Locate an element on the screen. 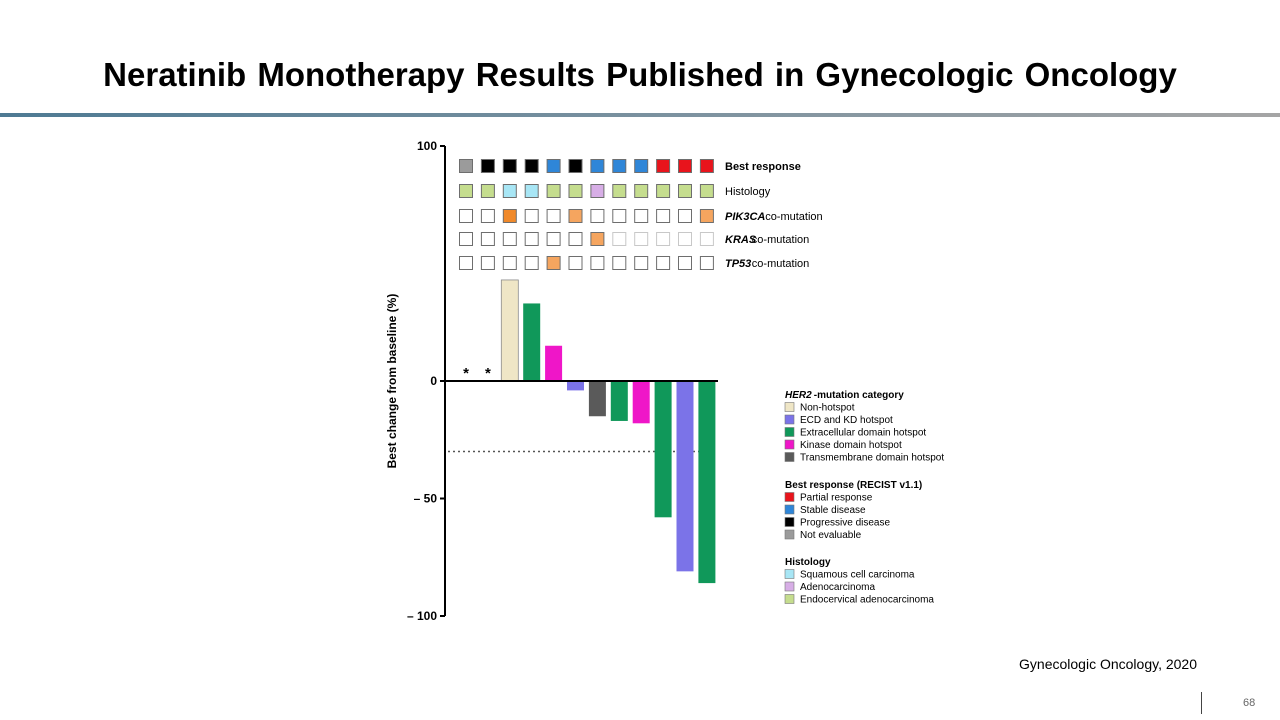 This screenshot has width=1280, height=720. citation: Gynecologic Oncology, 2020 is located at coordinates (1108, 664).